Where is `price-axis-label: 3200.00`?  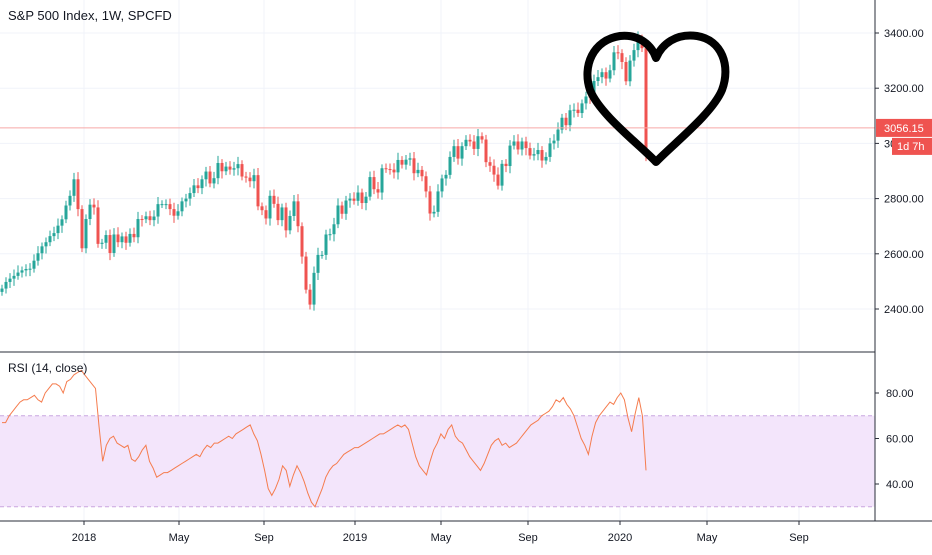 price-axis-label: 3200.00 is located at coordinates (904, 89).